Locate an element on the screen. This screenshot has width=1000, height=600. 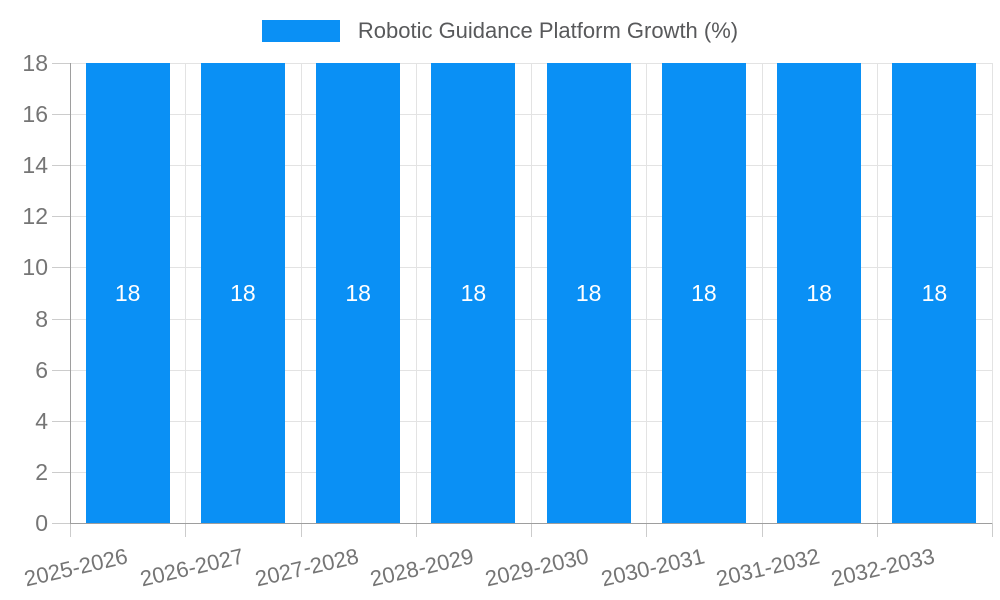
y-axis-tick-label: 12 is located at coordinates (35, 216).